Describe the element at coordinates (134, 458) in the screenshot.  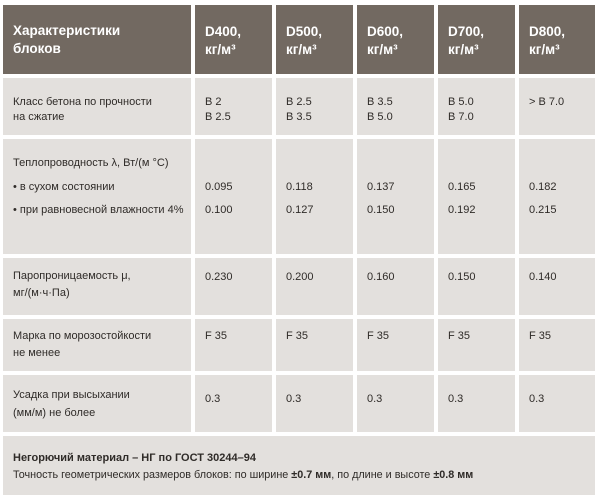
I see `footer-fire-rating: Негорючий материал – НГ по ГОСТ 30244–94` at that location.